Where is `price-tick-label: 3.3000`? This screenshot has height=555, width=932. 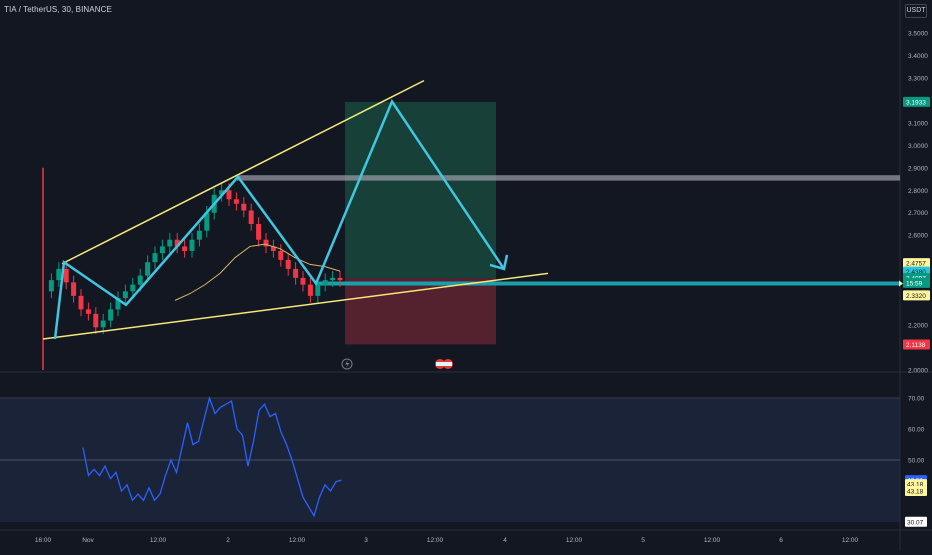 price-tick-label: 3.3000 is located at coordinates (918, 78).